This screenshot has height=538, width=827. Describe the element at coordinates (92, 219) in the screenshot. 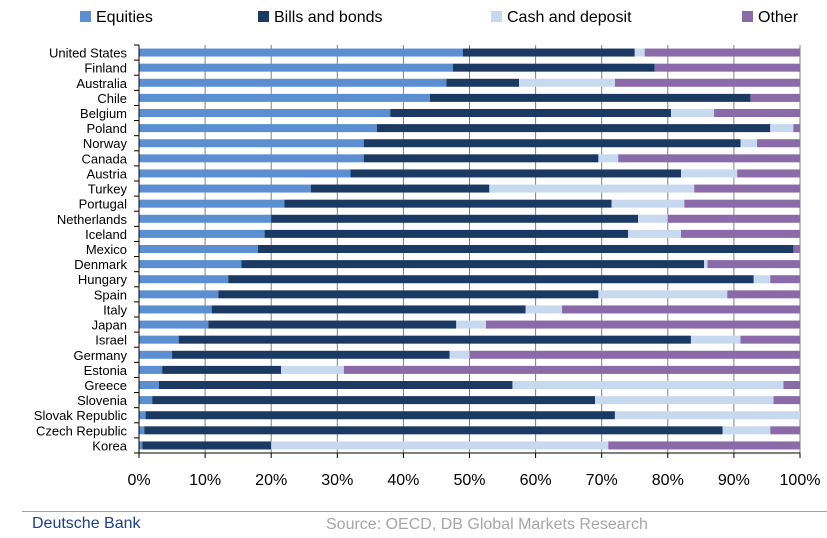

I see `category-label: Netherlands` at that location.